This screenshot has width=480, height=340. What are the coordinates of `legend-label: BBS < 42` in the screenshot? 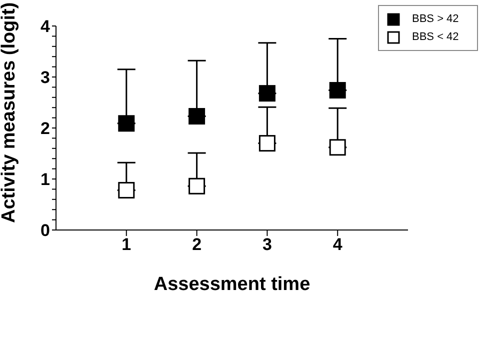 It's located at (435, 37).